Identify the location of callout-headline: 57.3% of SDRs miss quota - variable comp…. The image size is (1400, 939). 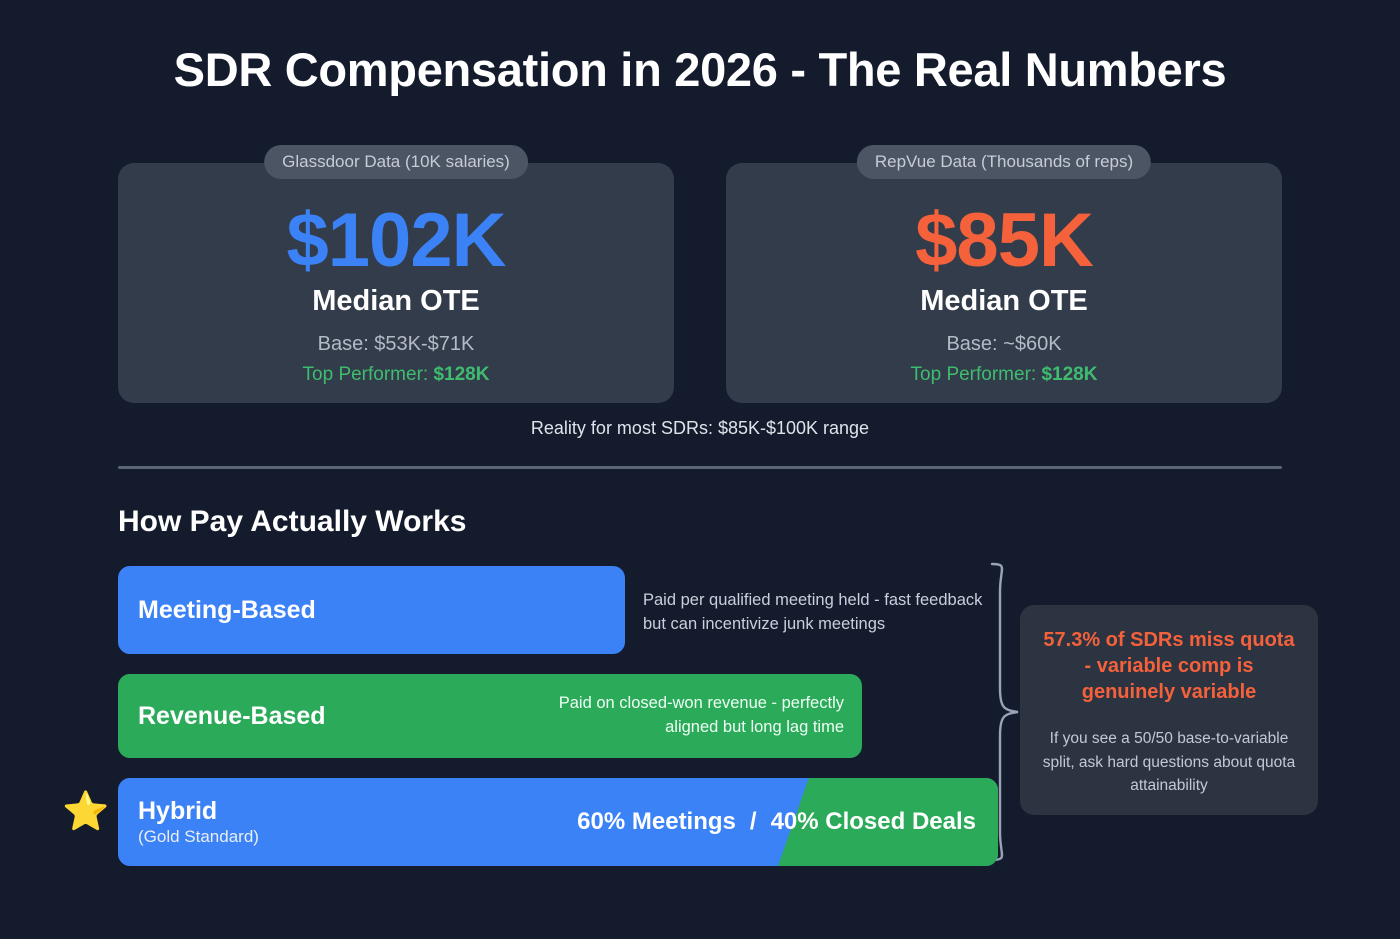
(1169, 666).